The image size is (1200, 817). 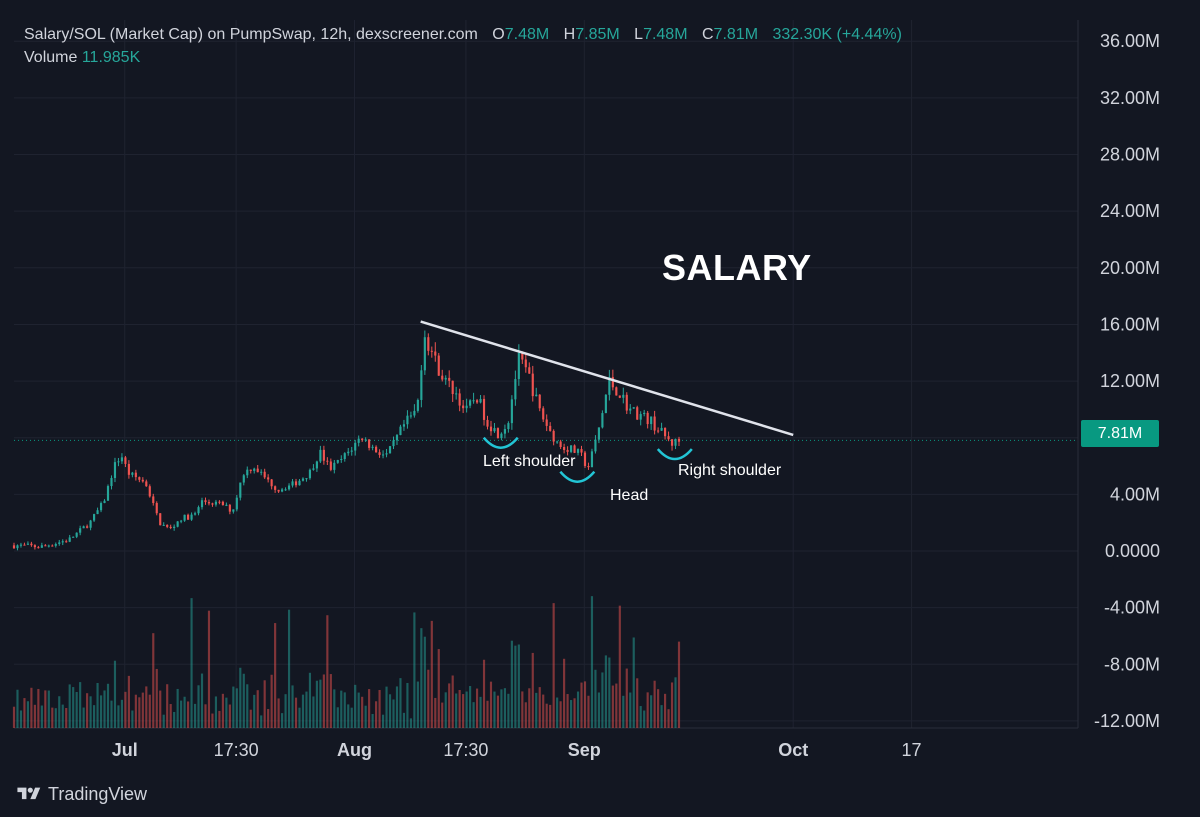 I want to click on trendline, so click(x=607, y=378).